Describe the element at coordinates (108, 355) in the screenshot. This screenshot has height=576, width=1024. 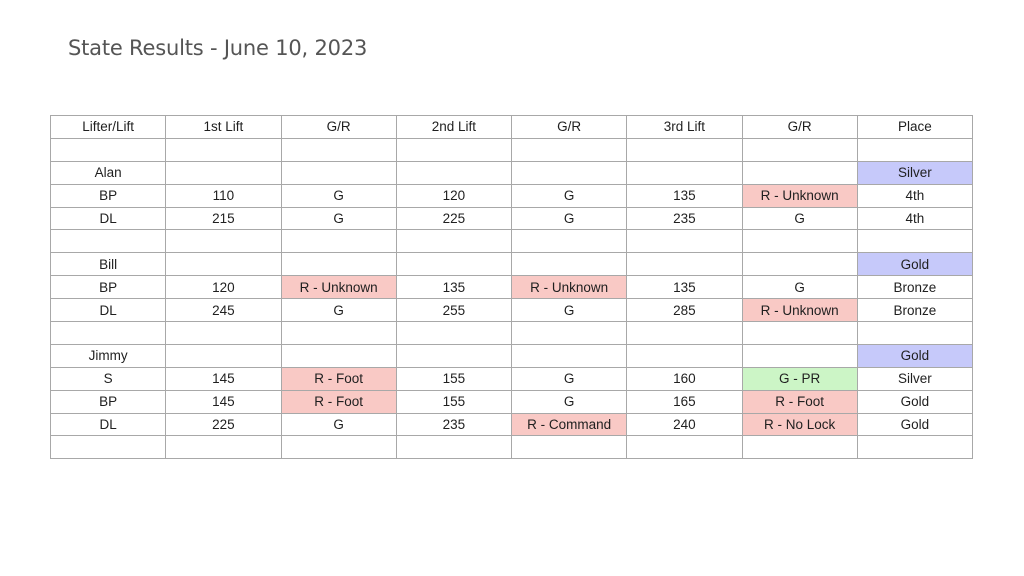
I see `table-cell: Jimmy` at that location.